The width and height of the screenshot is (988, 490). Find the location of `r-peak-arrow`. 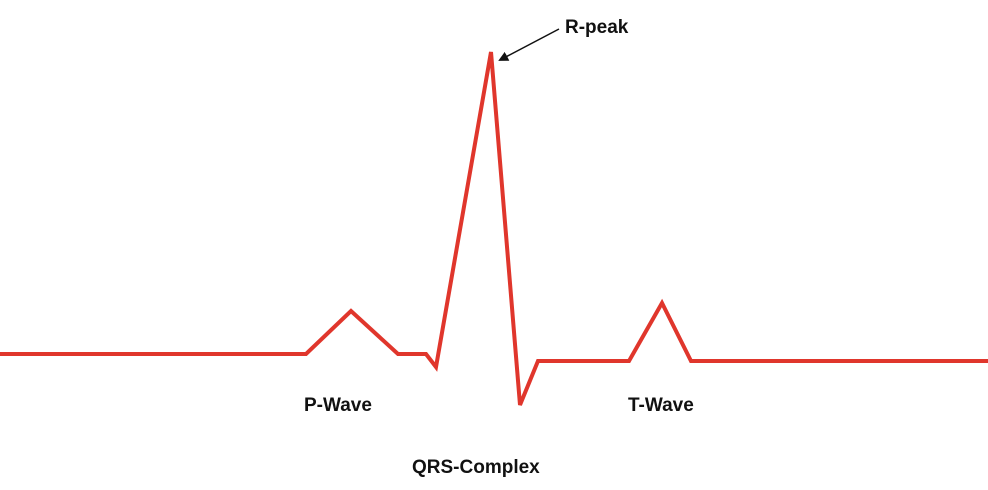

r-peak-arrow is located at coordinates (529, 44).